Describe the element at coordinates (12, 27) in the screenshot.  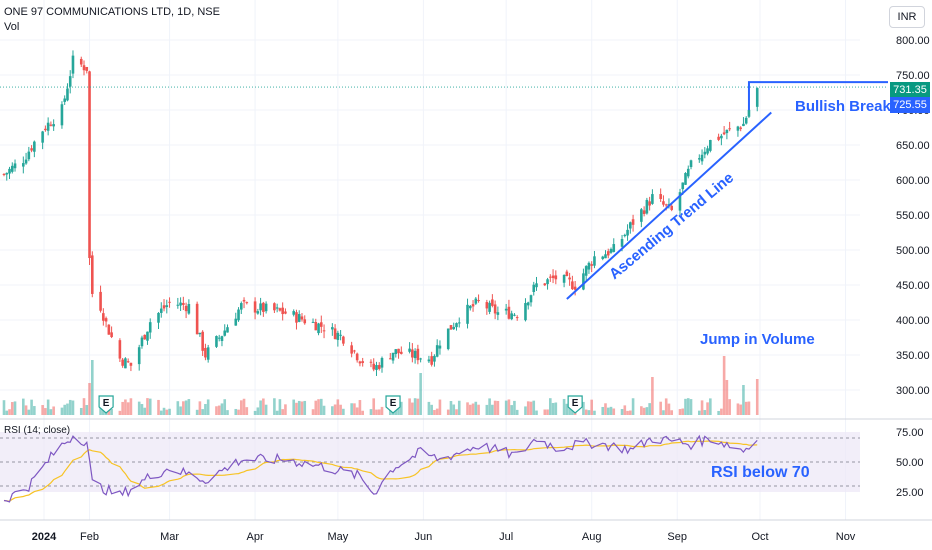
I see `volume-label: Vol` at that location.